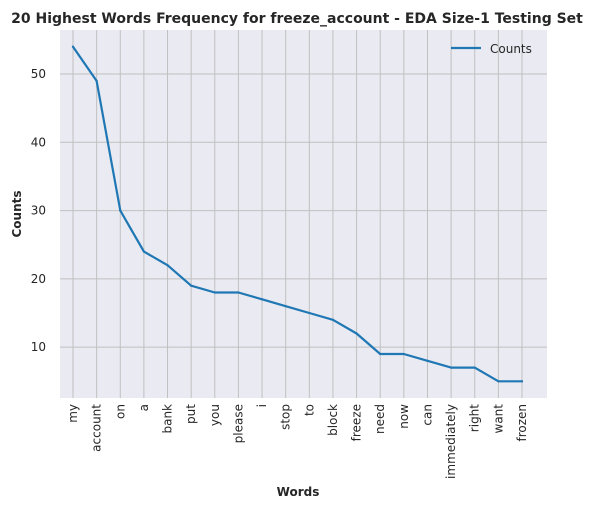  What do you see at coordinates (522, 423) in the screenshot?
I see `x-tick-label: frozen` at bounding box center [522, 423].